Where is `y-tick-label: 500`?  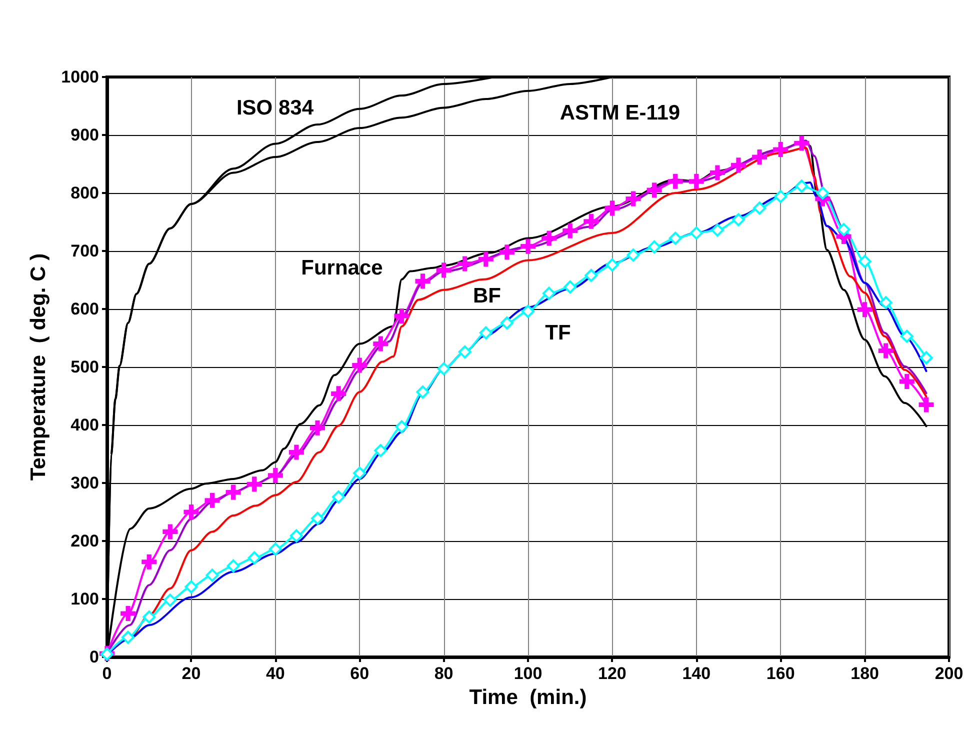
y-tick-label: 500 is located at coordinates (84, 367).